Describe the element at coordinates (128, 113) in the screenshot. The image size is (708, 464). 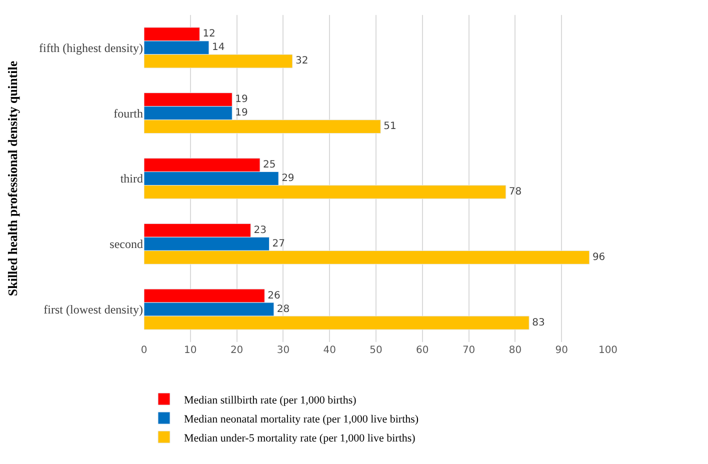
I see `y-tick-label: fourth` at that location.